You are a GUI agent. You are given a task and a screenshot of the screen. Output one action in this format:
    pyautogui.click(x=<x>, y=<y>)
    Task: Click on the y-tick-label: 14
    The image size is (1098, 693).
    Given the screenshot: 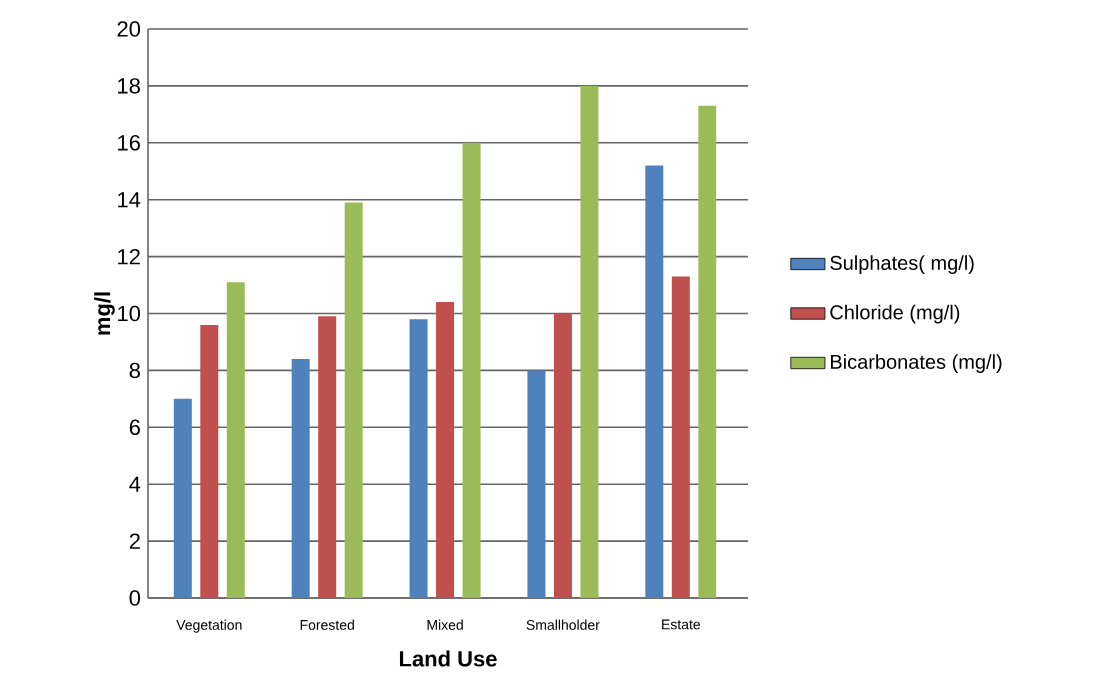 What is the action you would take?
    pyautogui.click(x=129, y=200)
    